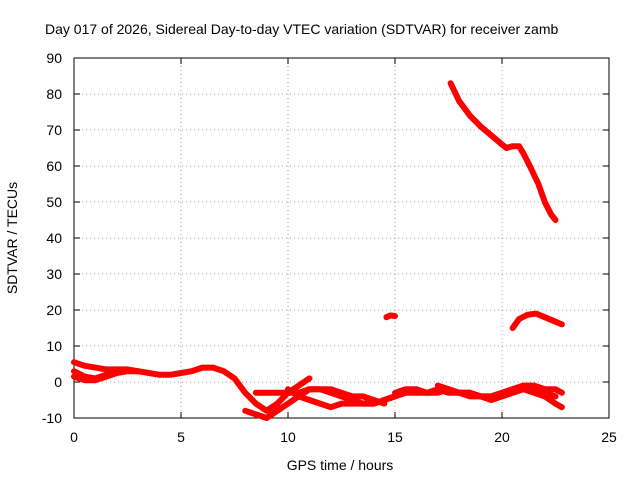 The image size is (640, 480). What do you see at coordinates (502, 437) in the screenshot?
I see `x-tick-label-20: 20` at bounding box center [502, 437].